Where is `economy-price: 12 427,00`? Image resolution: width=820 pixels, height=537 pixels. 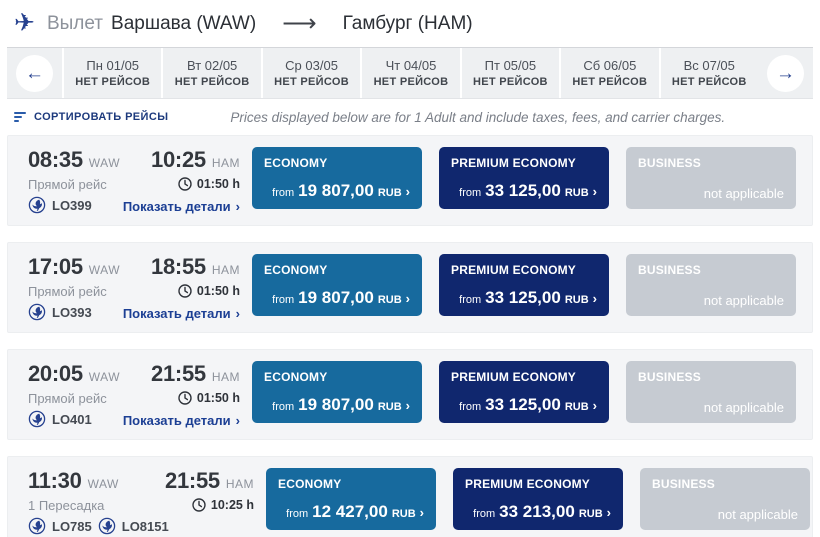
economy-price: 12 427,00 is located at coordinates (350, 511).